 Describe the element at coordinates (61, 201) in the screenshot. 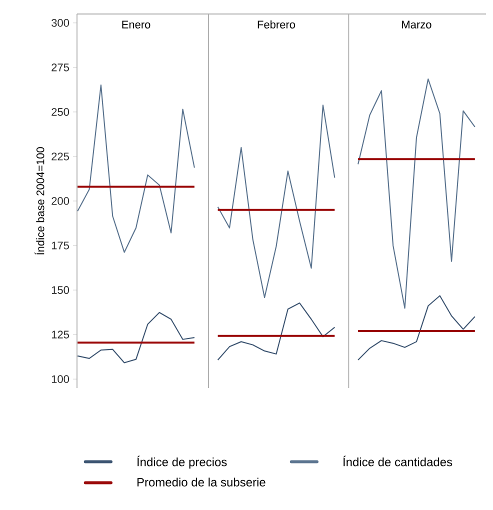

I see `y-tick-label: 200` at that location.